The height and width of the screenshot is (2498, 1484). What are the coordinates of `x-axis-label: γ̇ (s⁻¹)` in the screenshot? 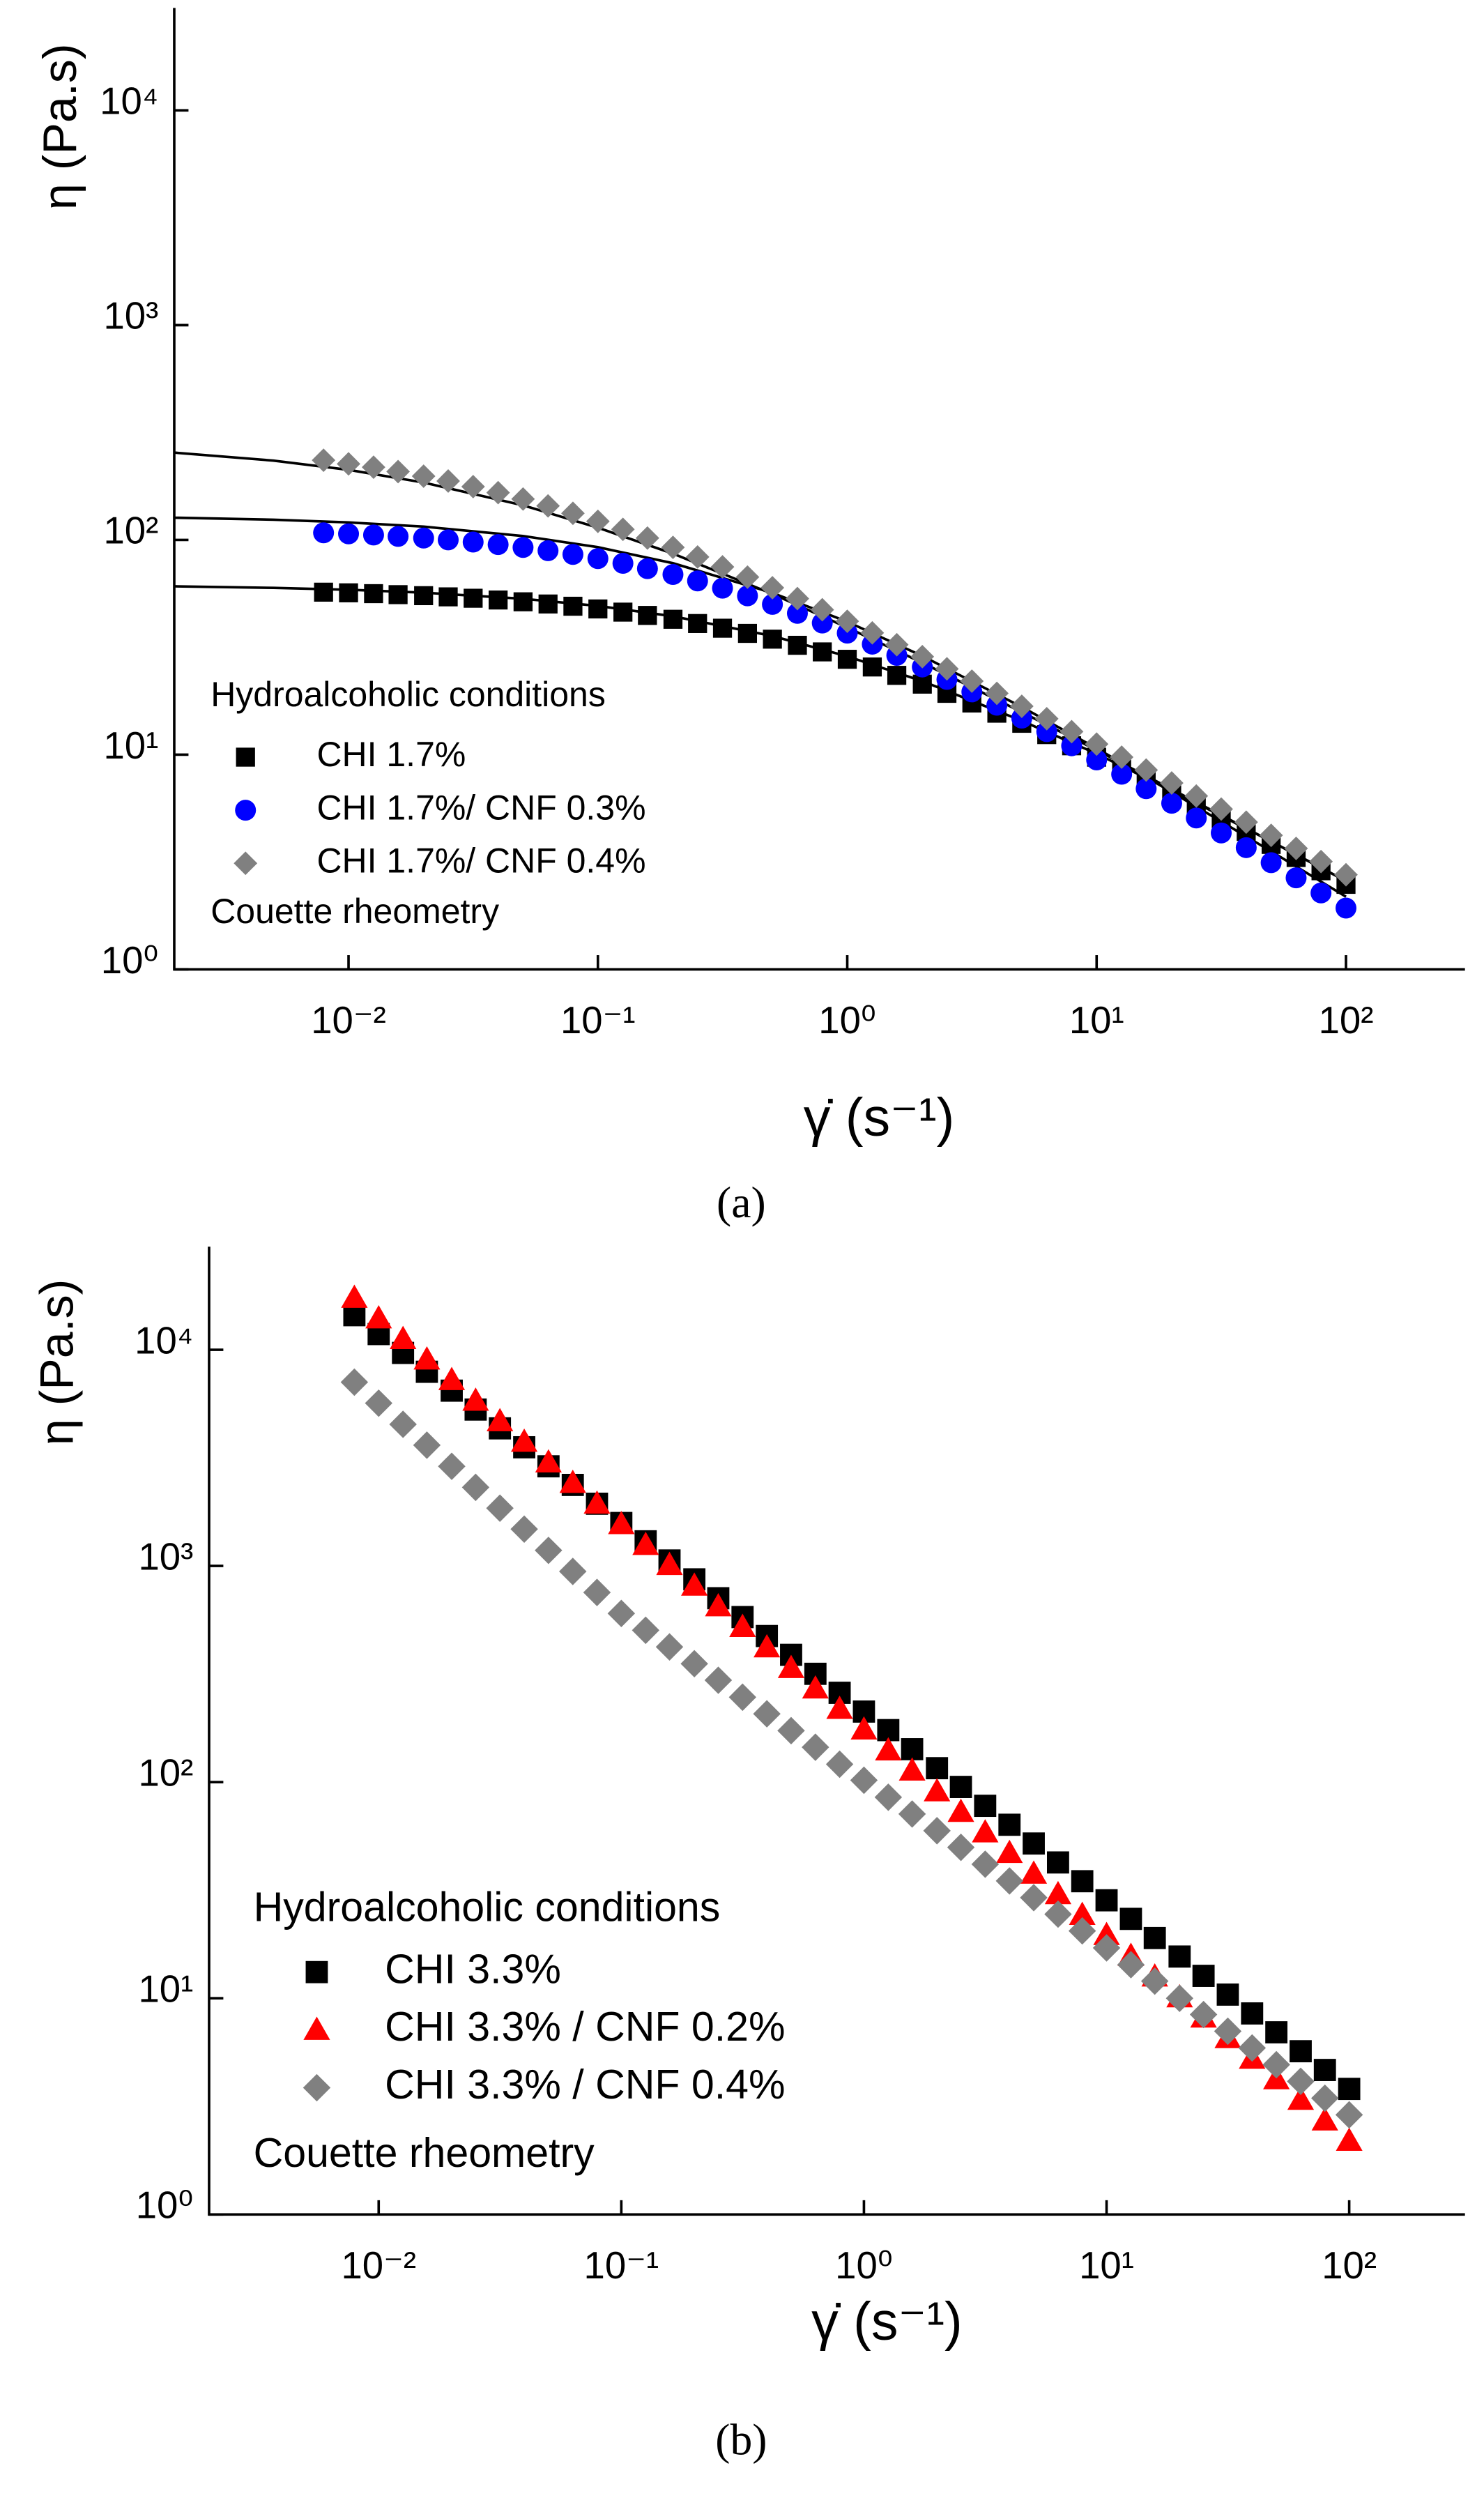 It's located at (887, 2322).